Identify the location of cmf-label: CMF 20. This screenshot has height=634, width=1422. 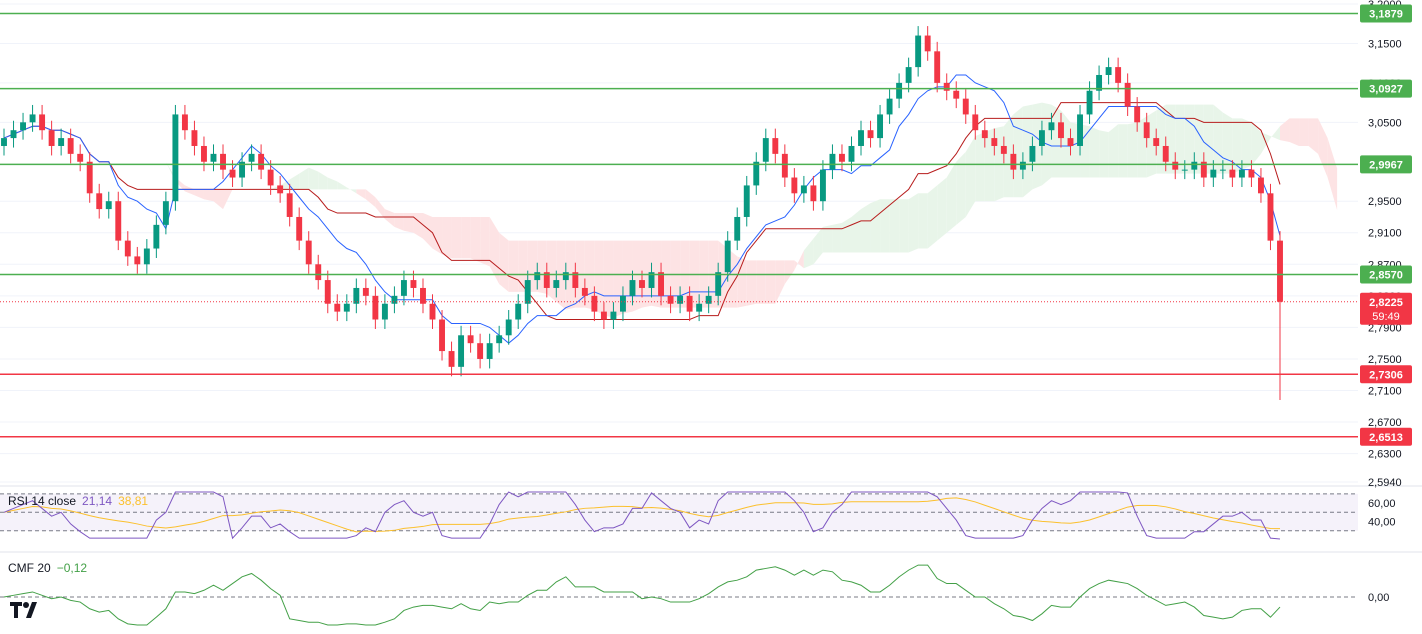
(29, 568).